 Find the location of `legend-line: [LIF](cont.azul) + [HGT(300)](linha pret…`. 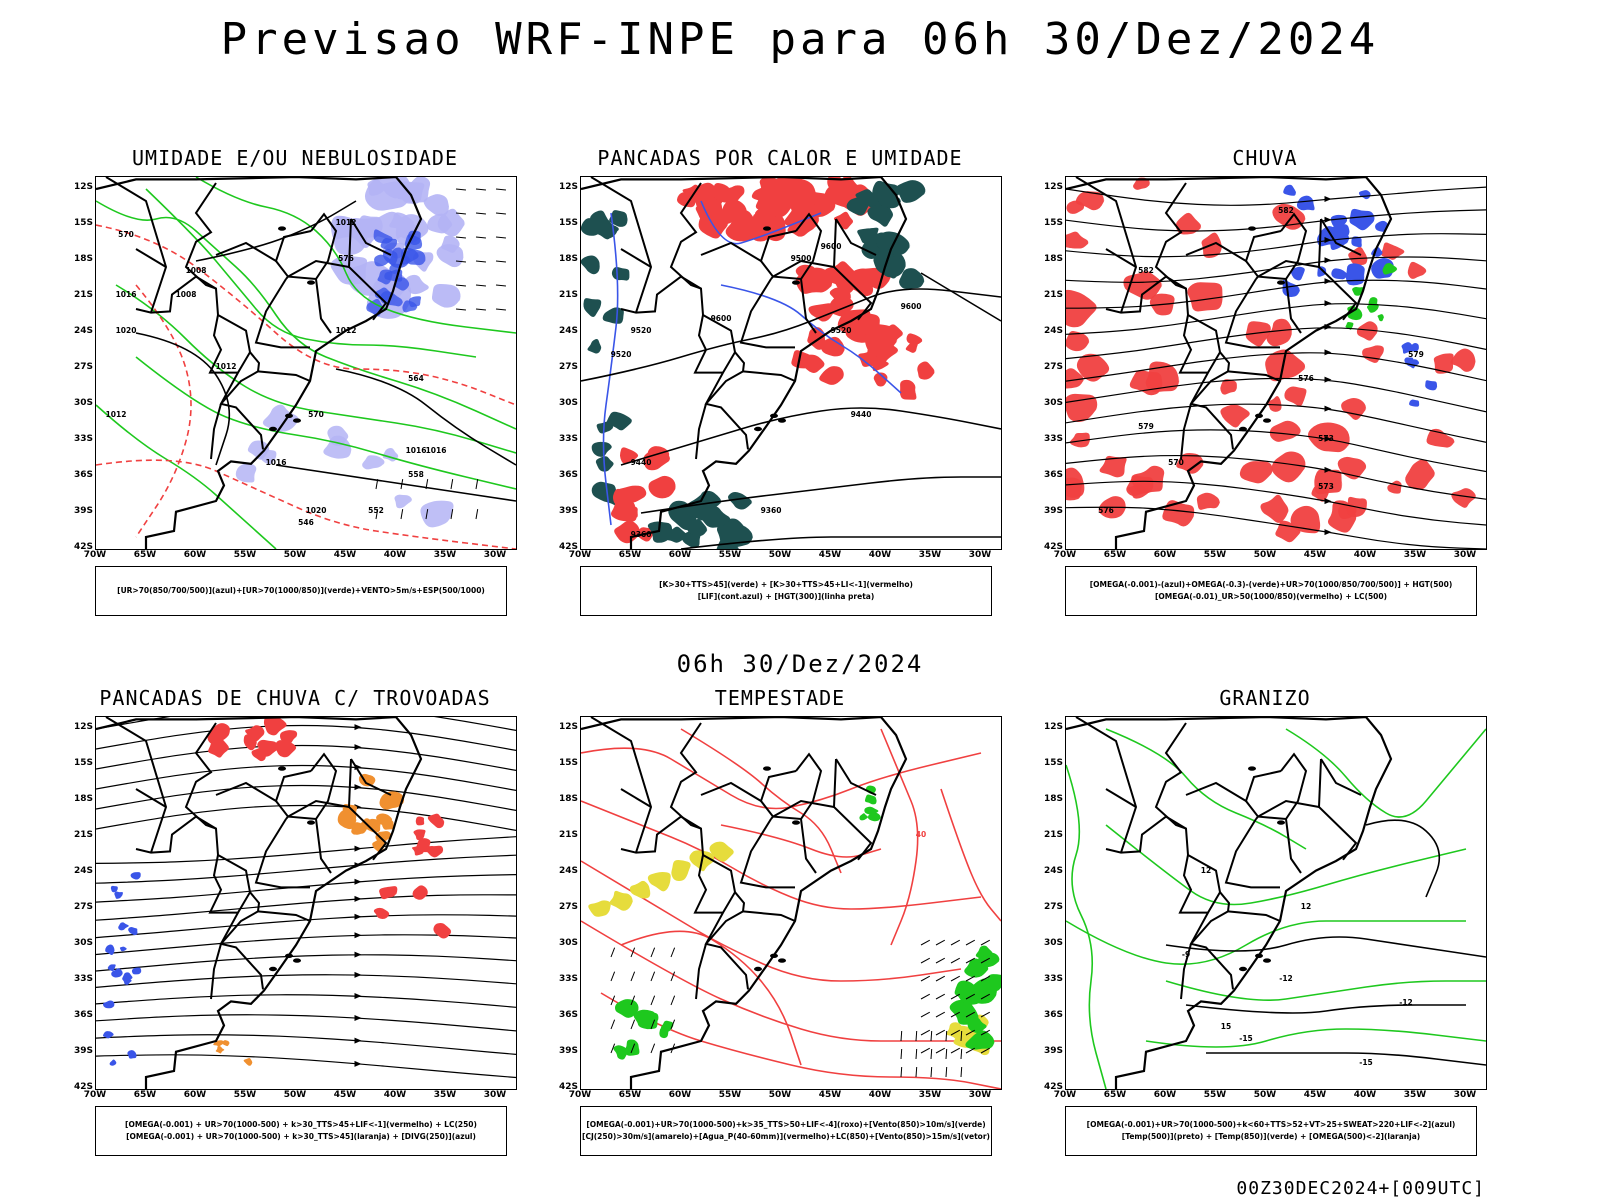

legend-line: [LIF](cont.azul) + [HGT(300)](linha pret… is located at coordinates (786, 596).